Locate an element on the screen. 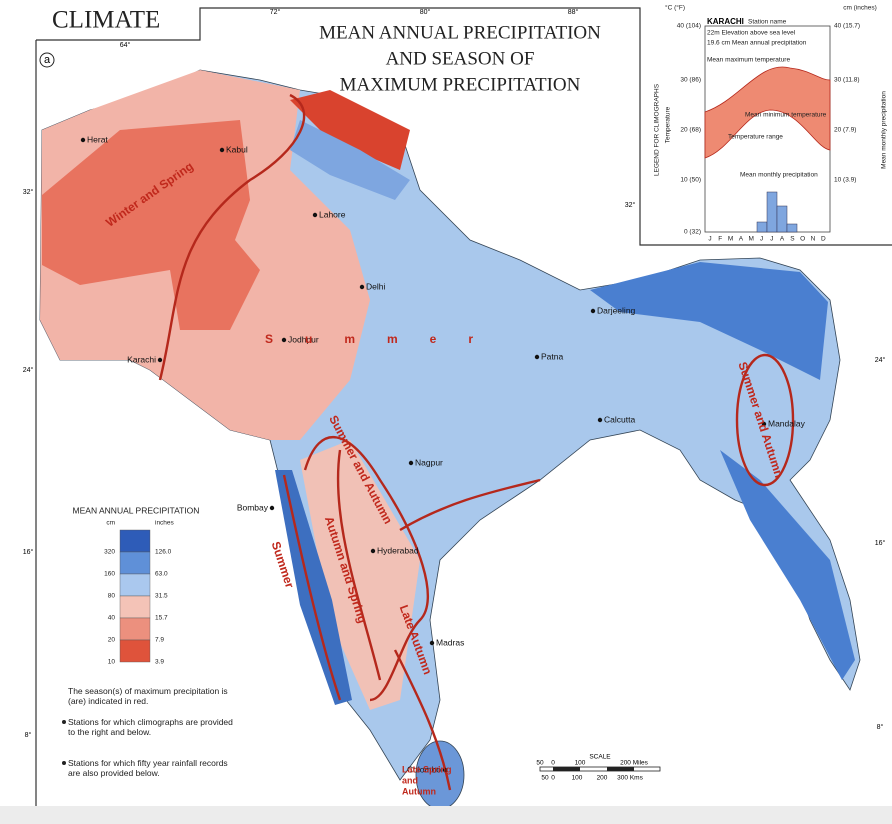 The image size is (892, 824). tick-label: 10 (50) is located at coordinates (690, 180).